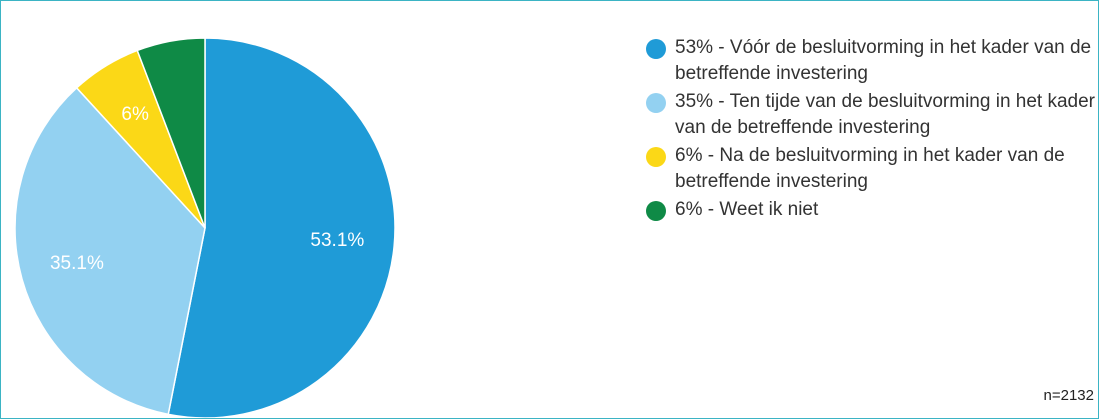 The height and width of the screenshot is (419, 1099). I want to click on annotation: n=2132, so click(1068, 395).